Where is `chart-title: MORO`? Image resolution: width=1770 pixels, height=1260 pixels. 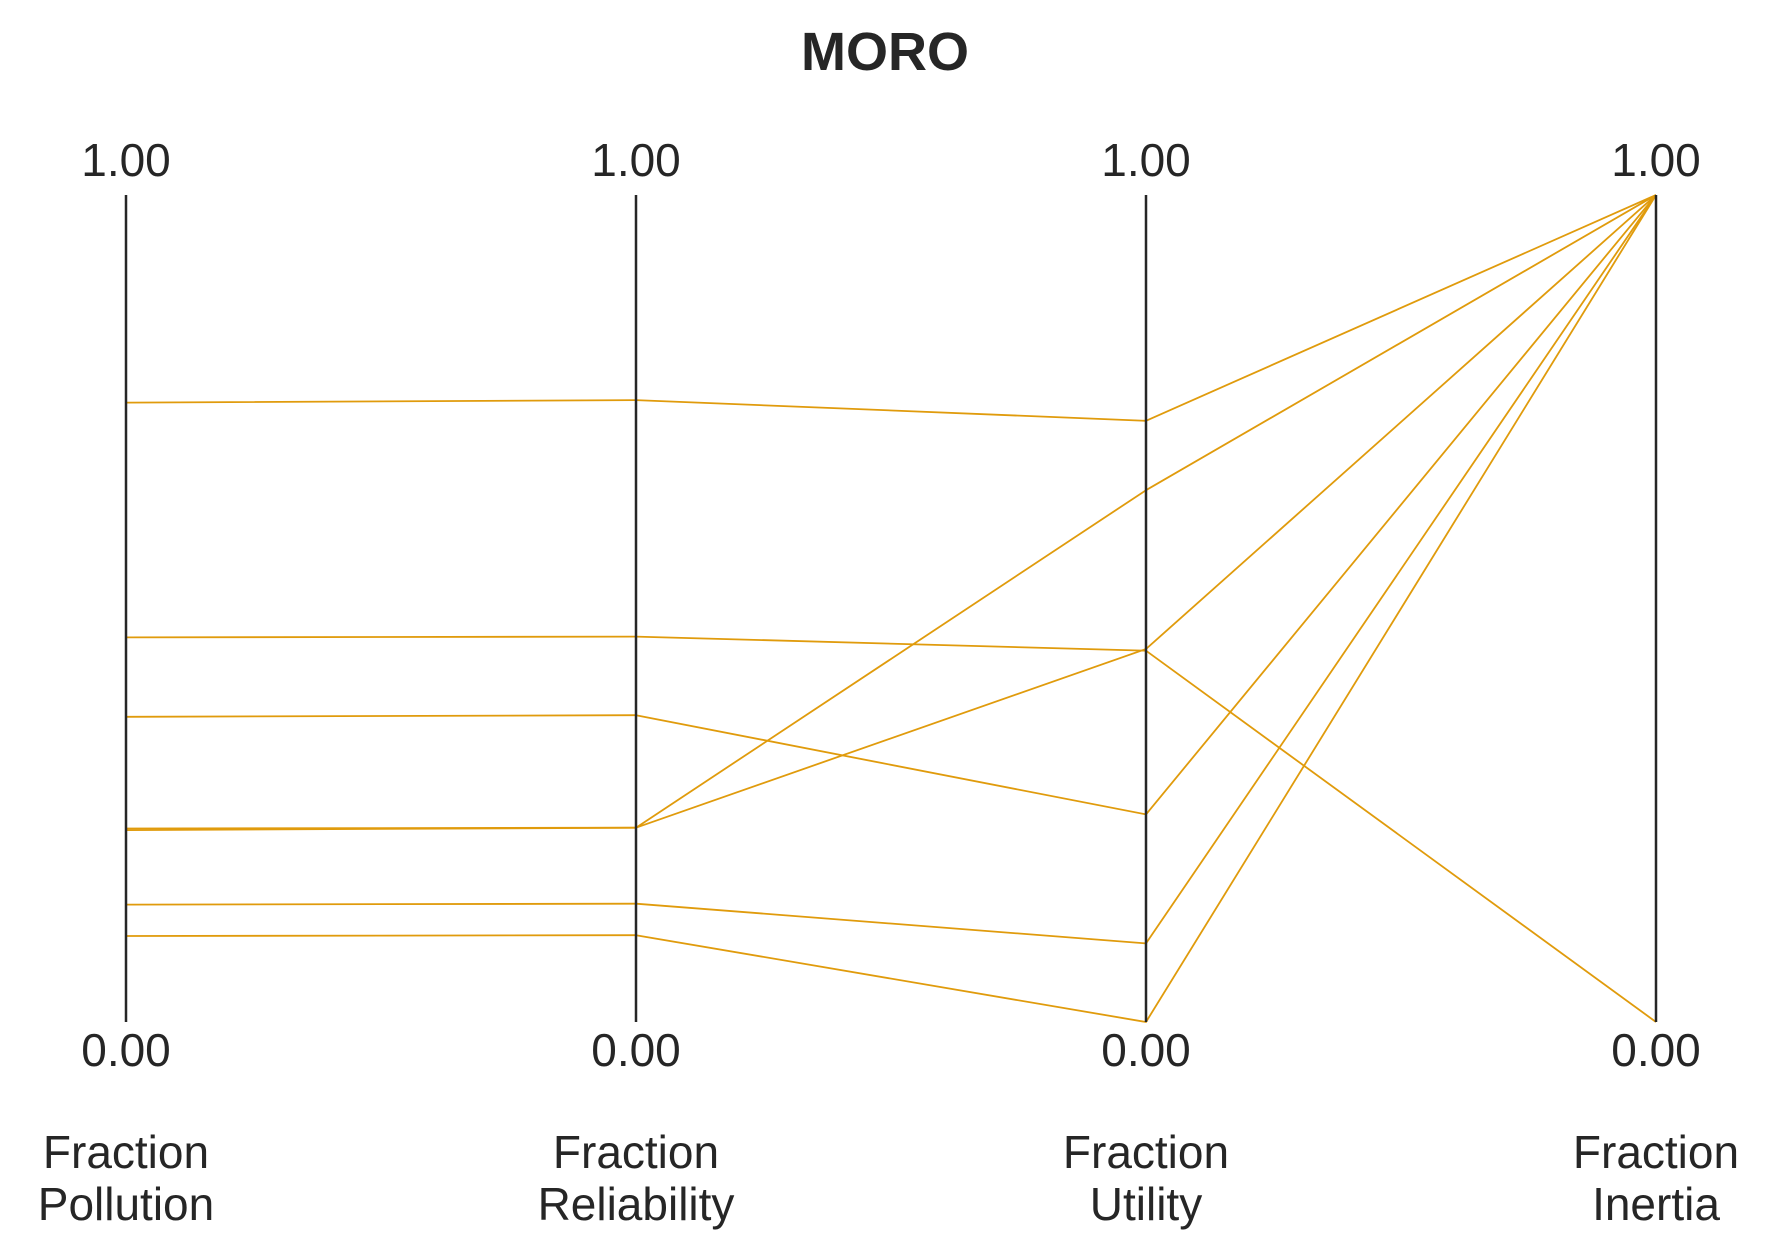
chart-title: MORO is located at coordinates (885, 52).